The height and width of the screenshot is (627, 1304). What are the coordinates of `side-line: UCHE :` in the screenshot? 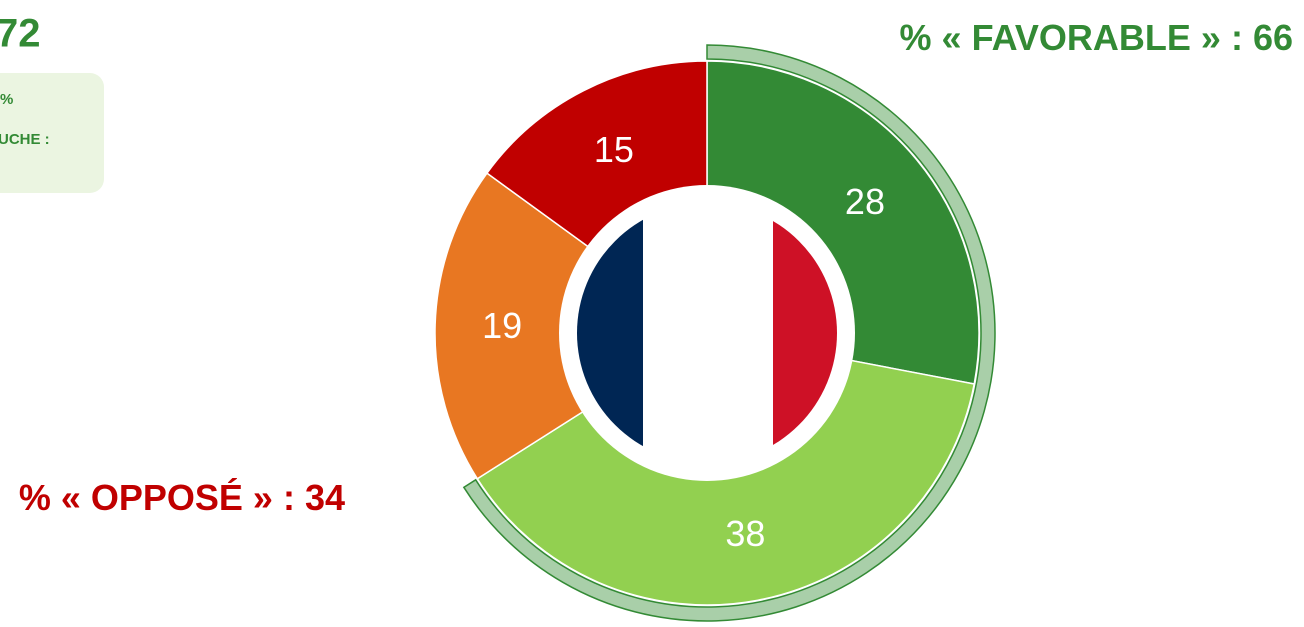 It's located at (25, 139).